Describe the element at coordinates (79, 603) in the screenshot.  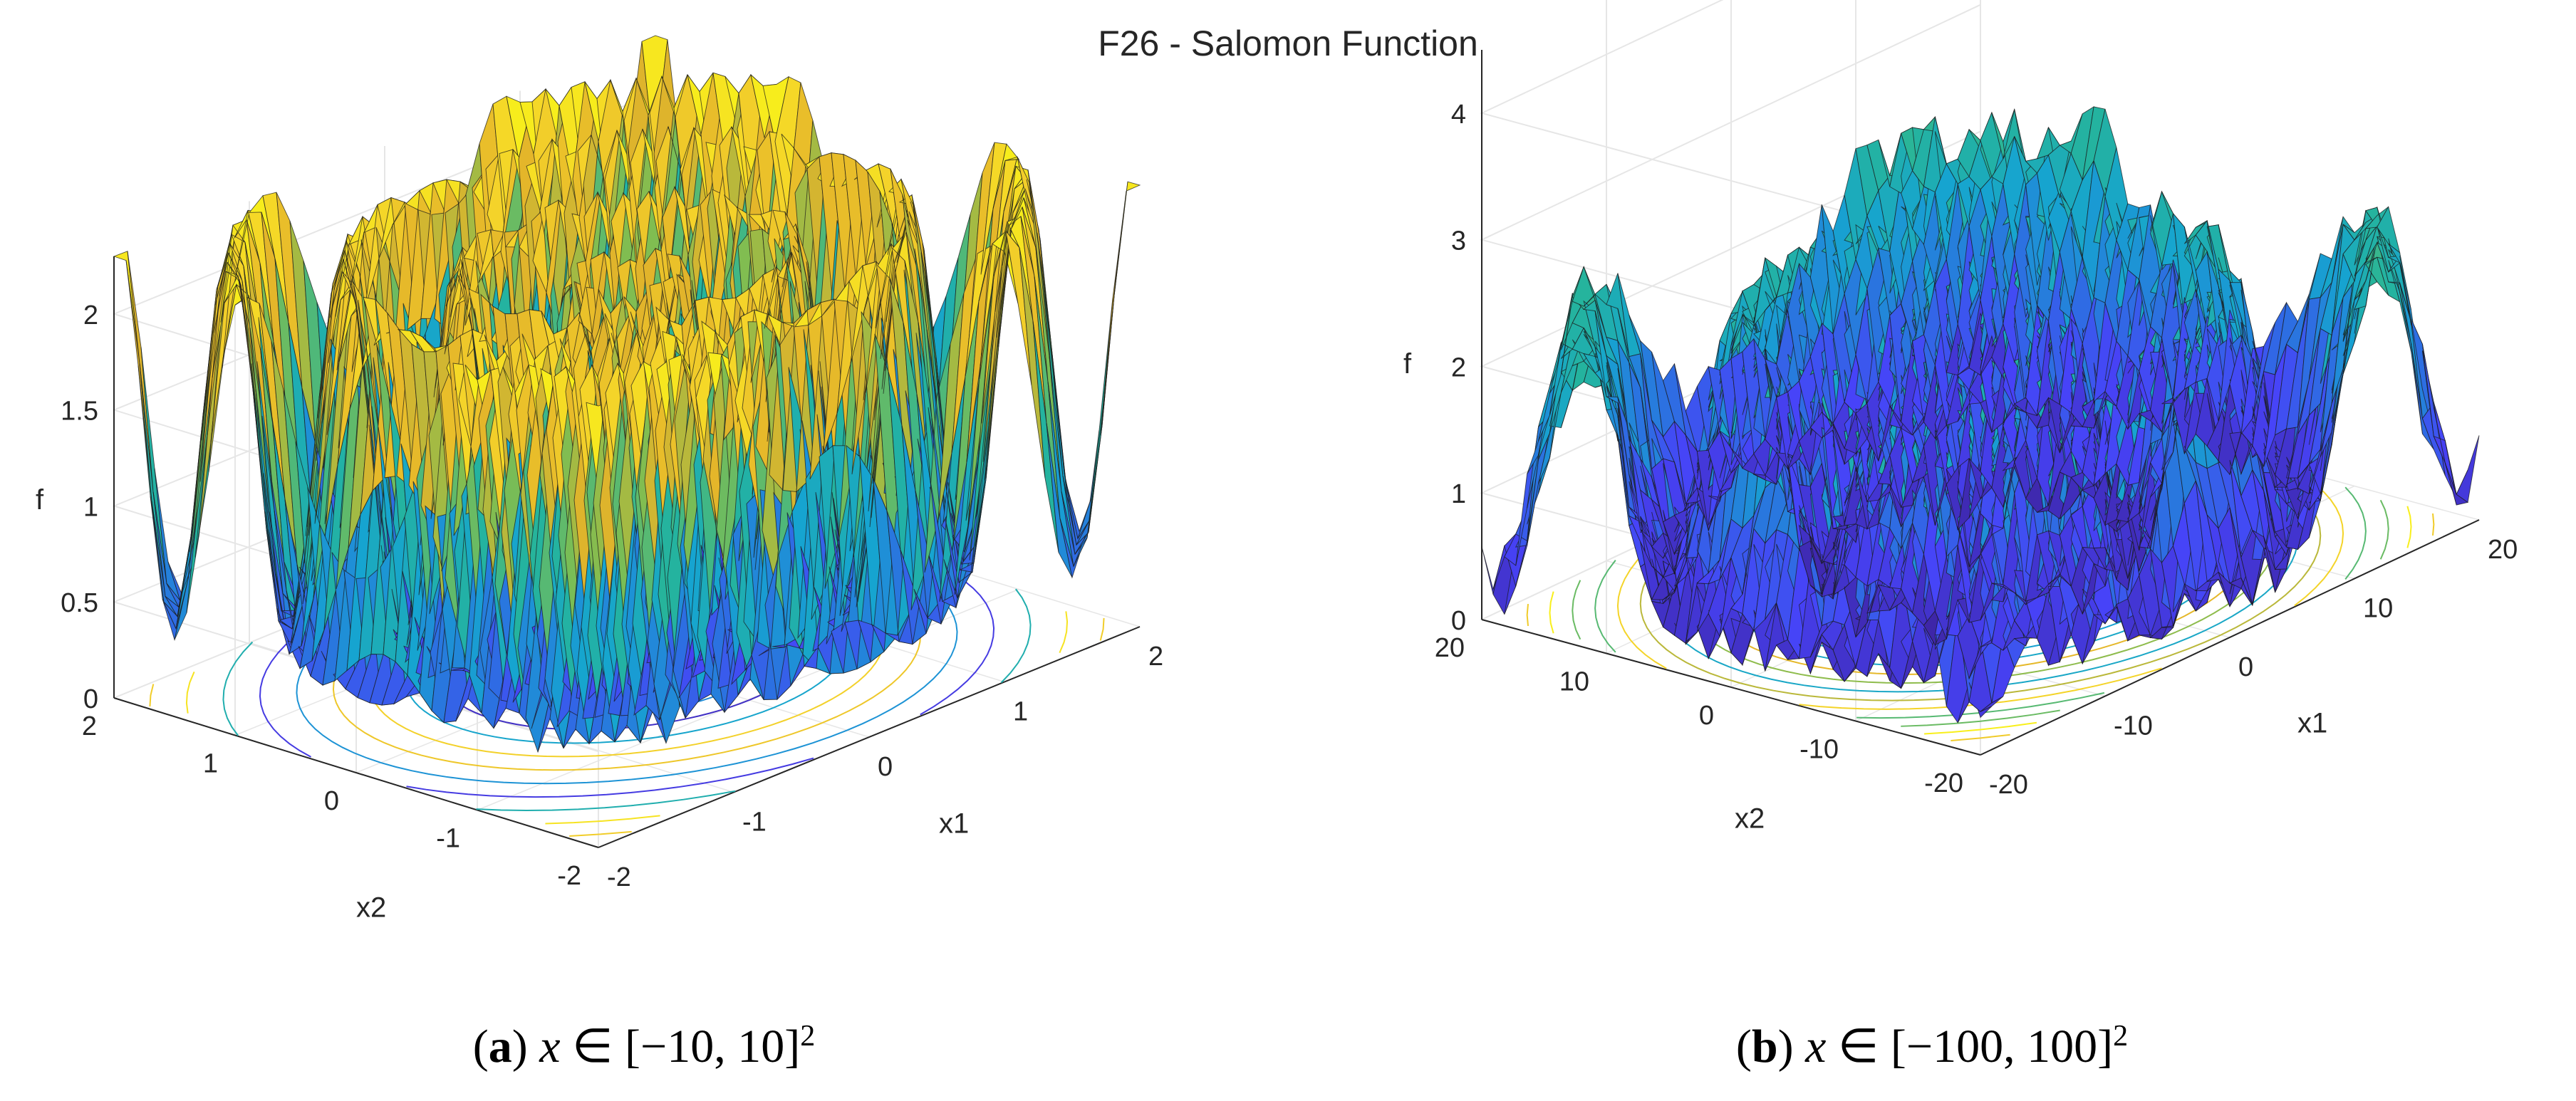
I see `z-tick-label: 0.5` at that location.